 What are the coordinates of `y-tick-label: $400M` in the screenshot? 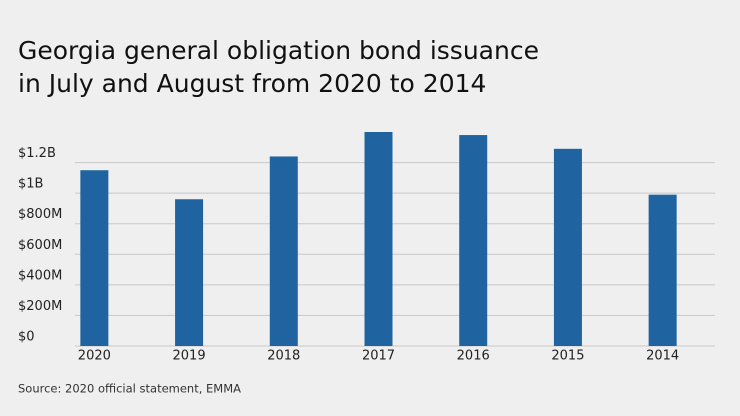 It's located at (40, 275).